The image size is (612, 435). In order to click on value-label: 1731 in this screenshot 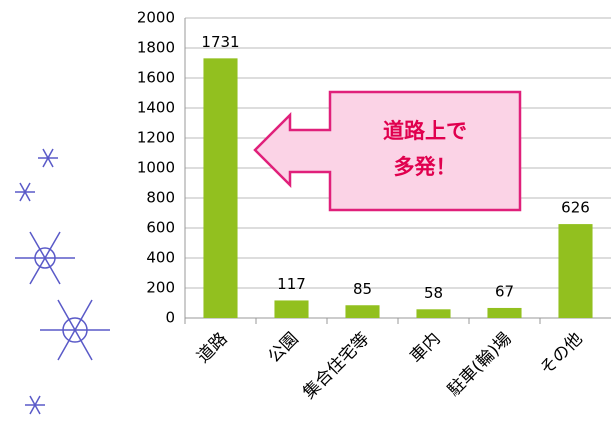, I will do `click(220, 42)`.